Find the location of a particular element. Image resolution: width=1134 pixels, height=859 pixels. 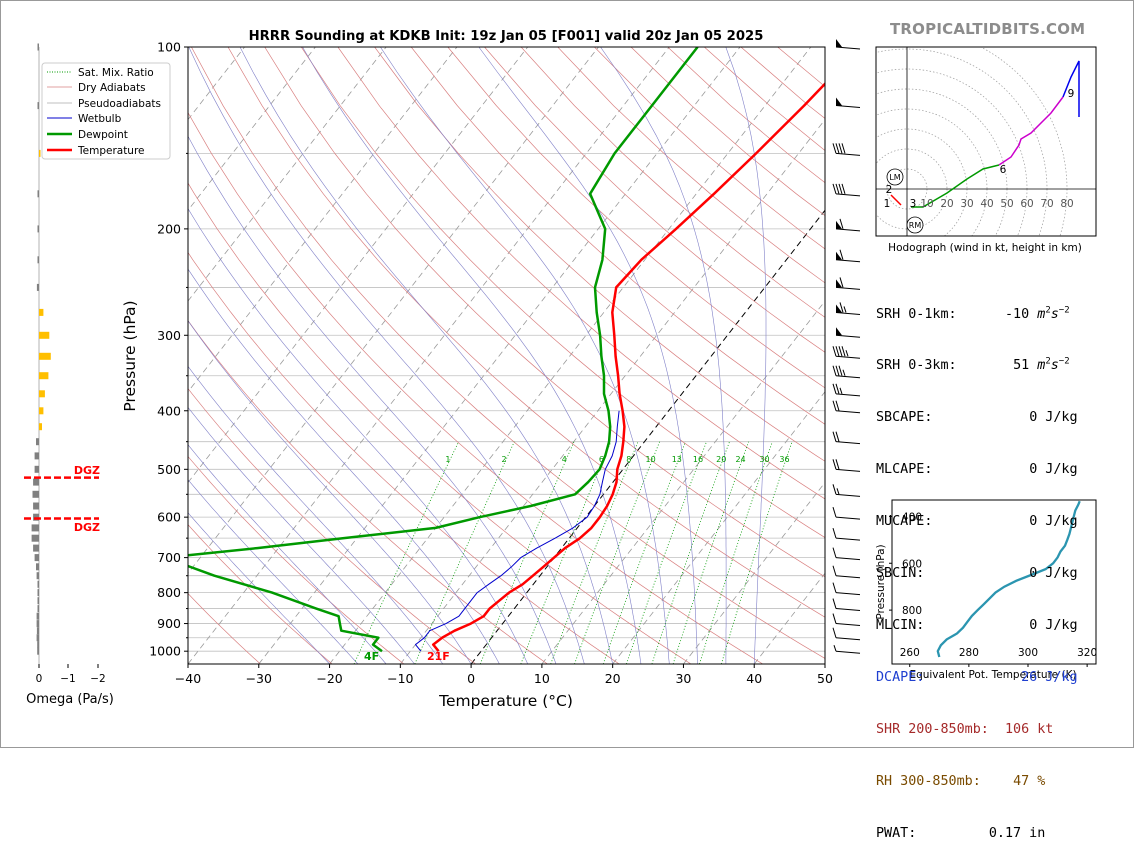

mix-ratio-label-2: 2 is located at coordinates (503, 459).